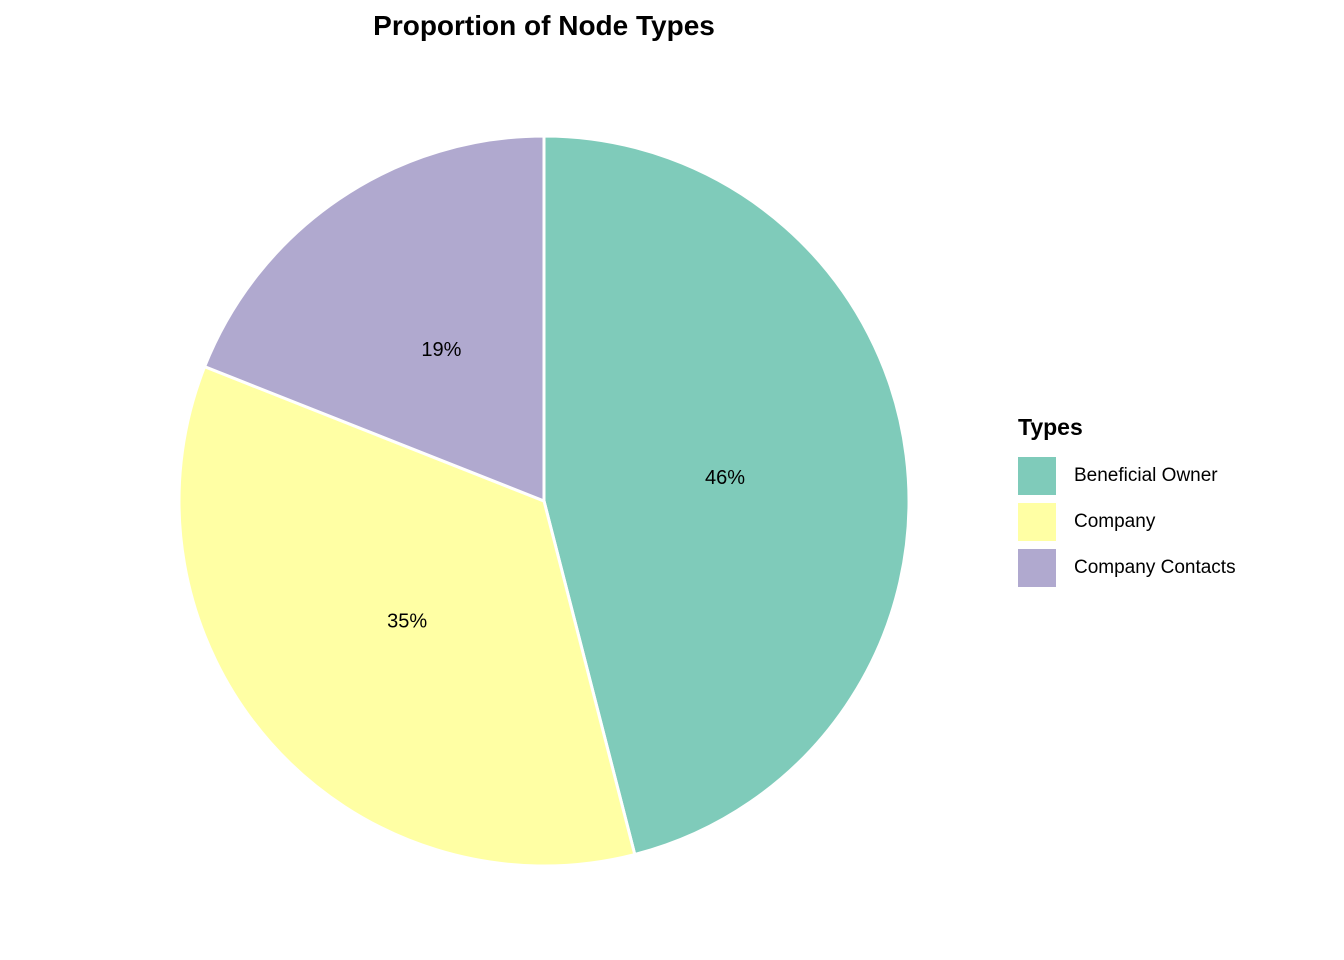  What do you see at coordinates (566, 486) in the screenshot?
I see `pie-labels: 46% 35% 19%` at bounding box center [566, 486].